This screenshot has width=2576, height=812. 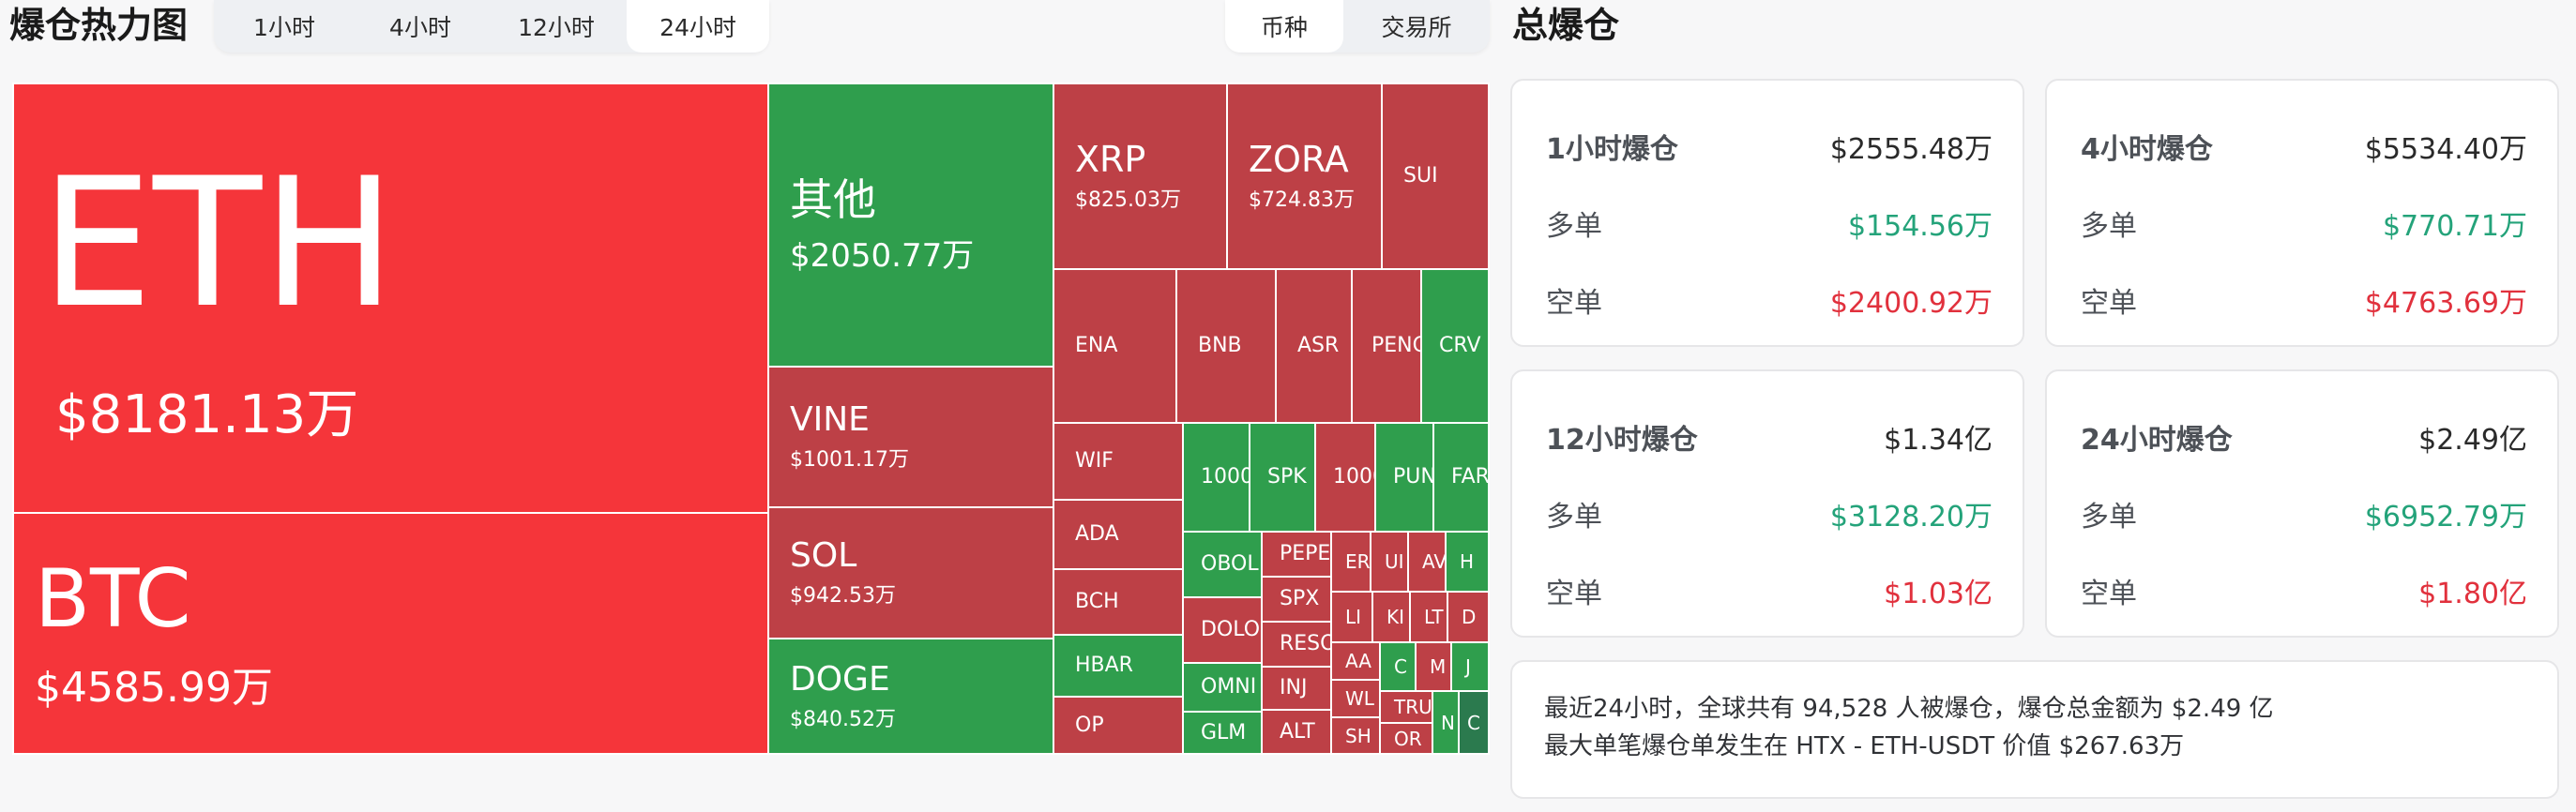 I want to click on short-value: $4763.69万, so click(x=2446, y=303).